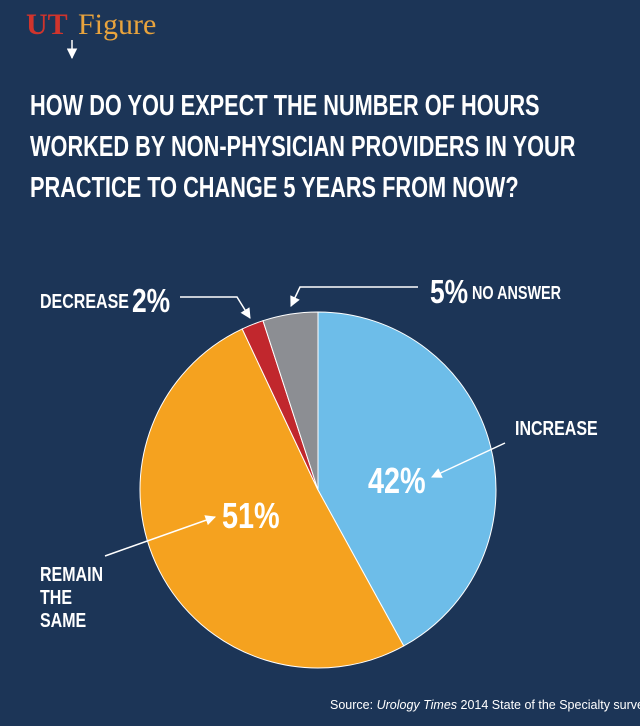 The height and width of the screenshot is (726, 640). I want to click on source-prefix: Source:, so click(352, 705).